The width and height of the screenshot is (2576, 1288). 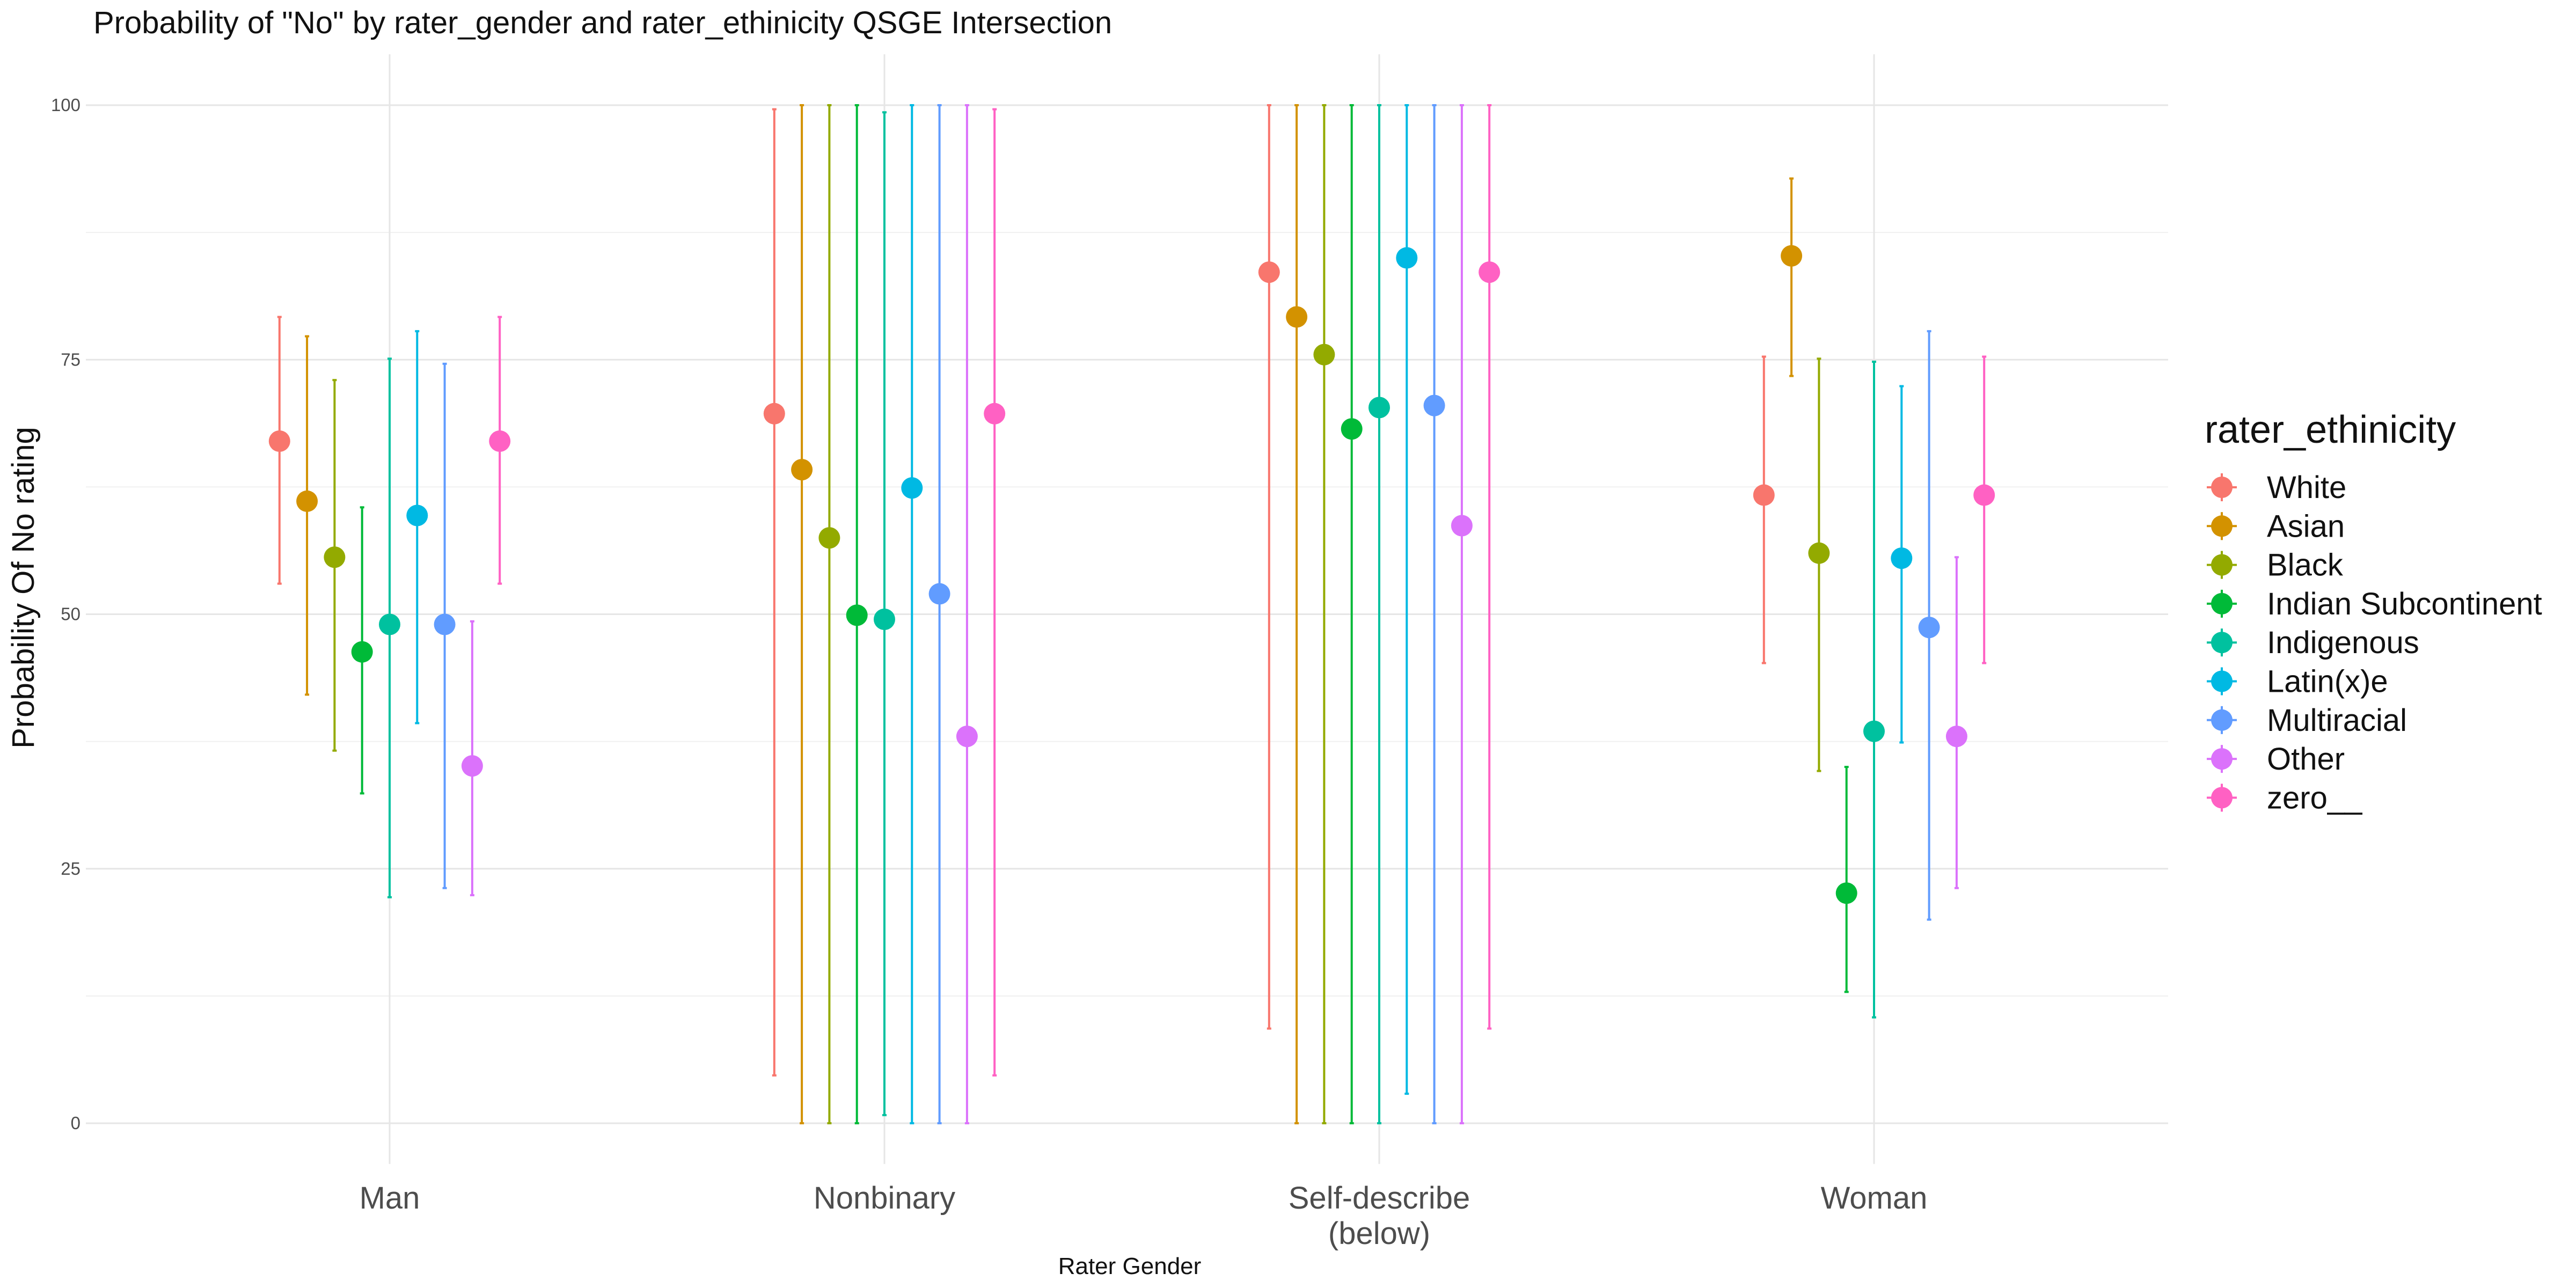 I want to click on legend-label: zero__, so click(x=2314, y=797).